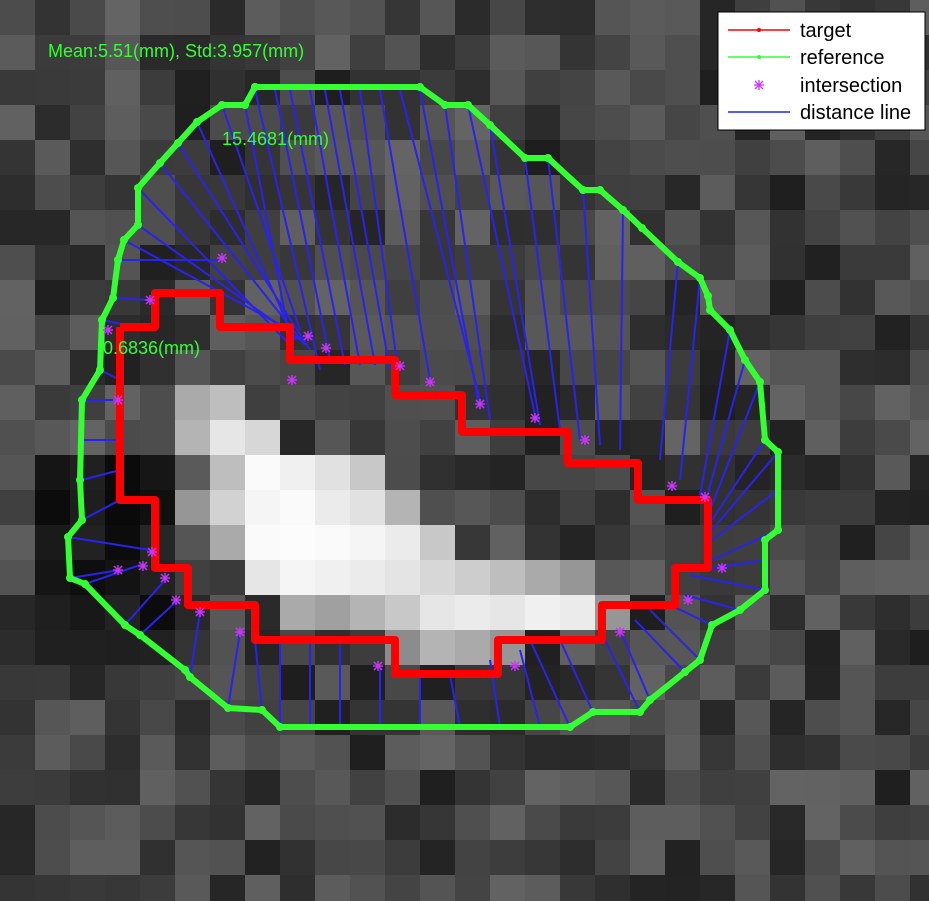  Describe the element at coordinates (176, 51) in the screenshot. I see `stats-annotation: Mean:5.51(mm), Std:3.957(mm)` at that location.